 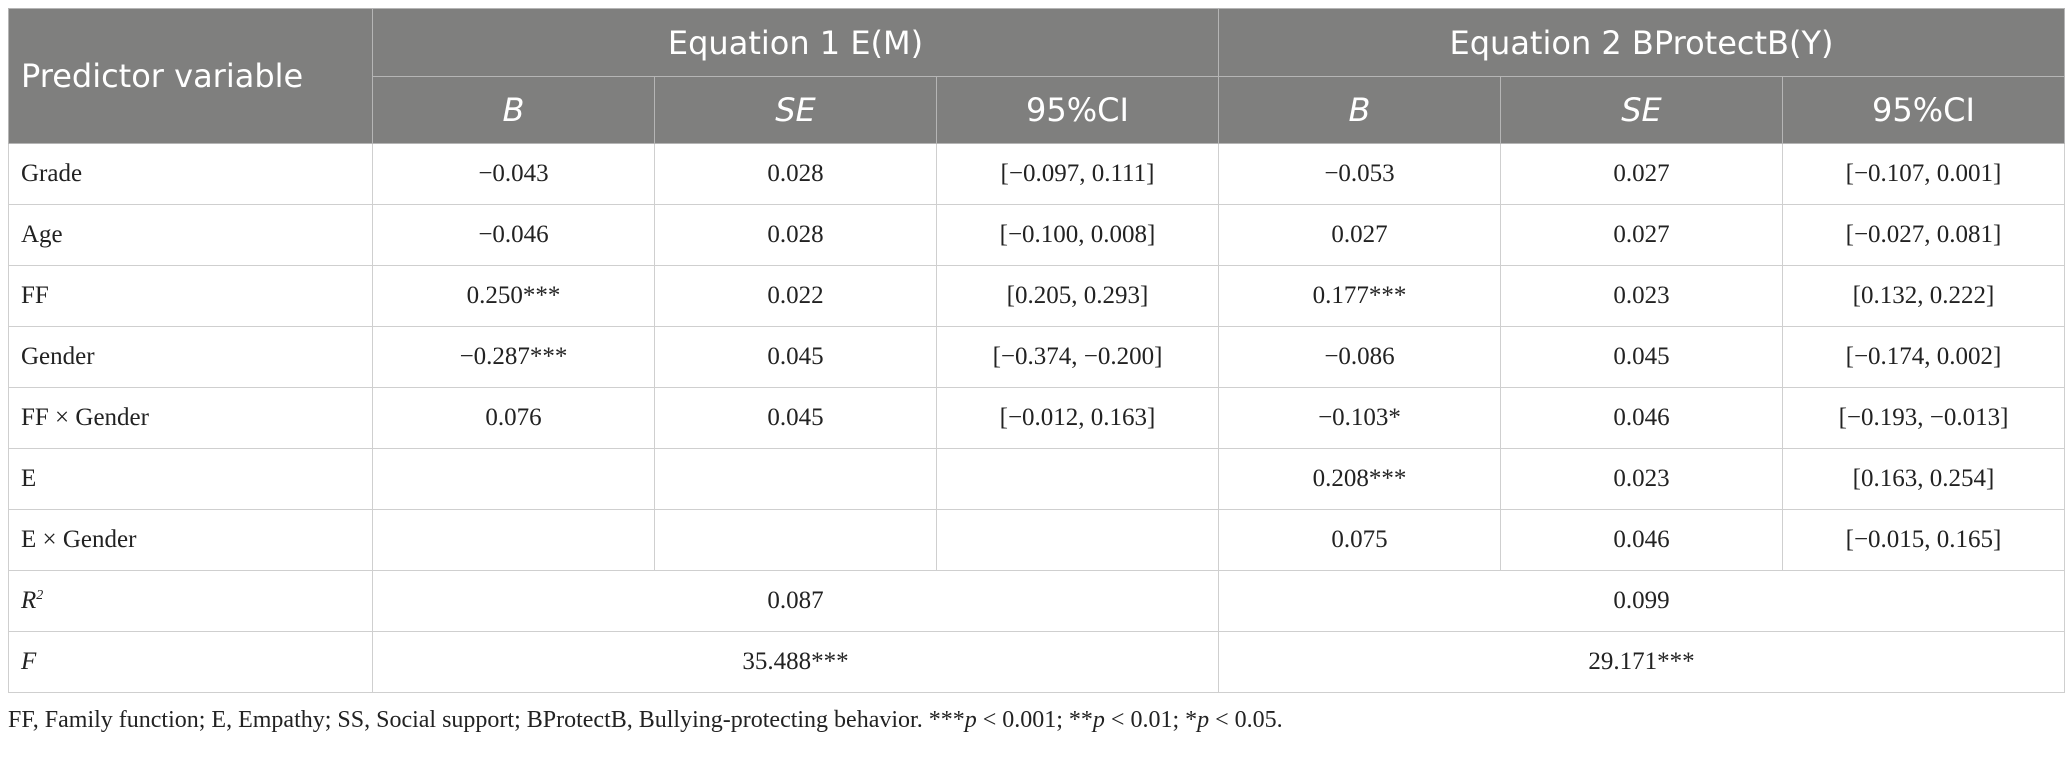 What do you see at coordinates (190, 76) in the screenshot?
I see `predictor-variable-header: Predictor variable` at bounding box center [190, 76].